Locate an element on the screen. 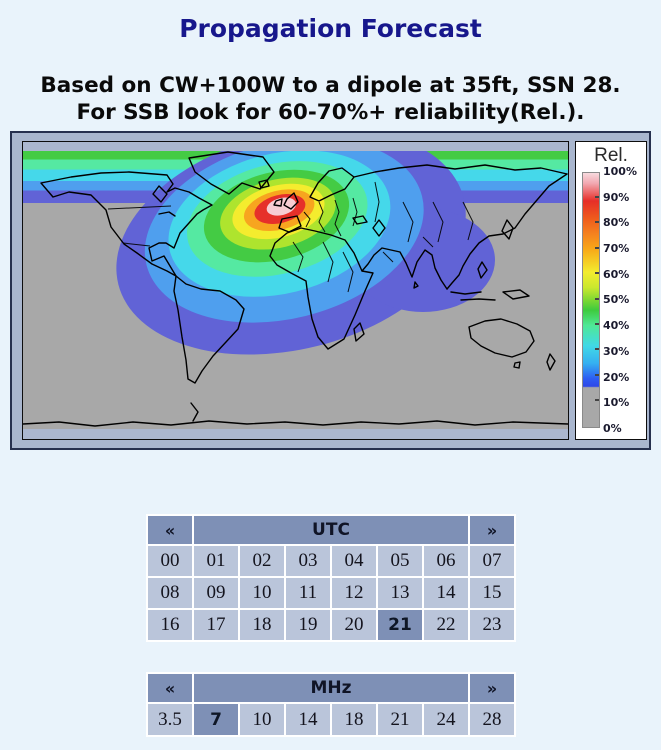  mhz-next-button: » is located at coordinates (492, 688).